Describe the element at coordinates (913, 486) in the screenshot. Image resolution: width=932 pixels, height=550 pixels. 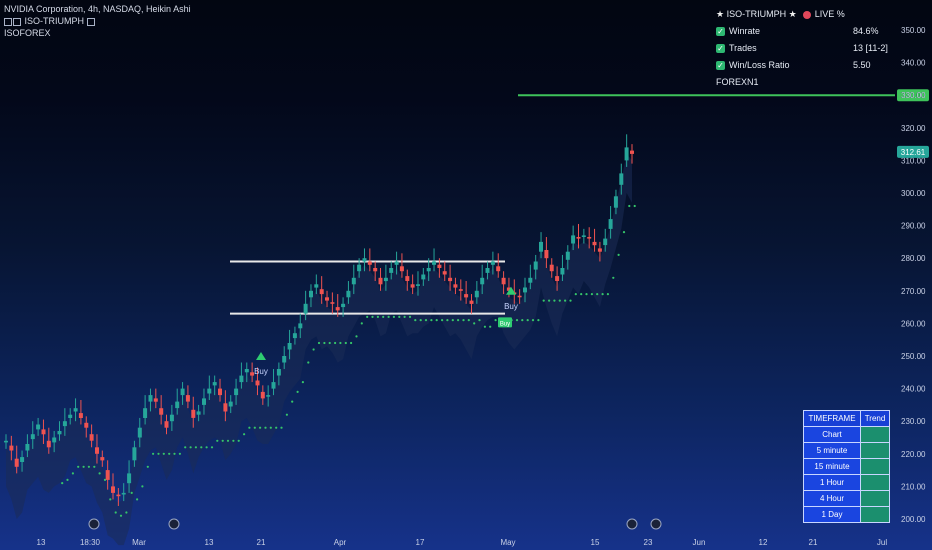
I see `price-tick-label: 210.00` at that location.